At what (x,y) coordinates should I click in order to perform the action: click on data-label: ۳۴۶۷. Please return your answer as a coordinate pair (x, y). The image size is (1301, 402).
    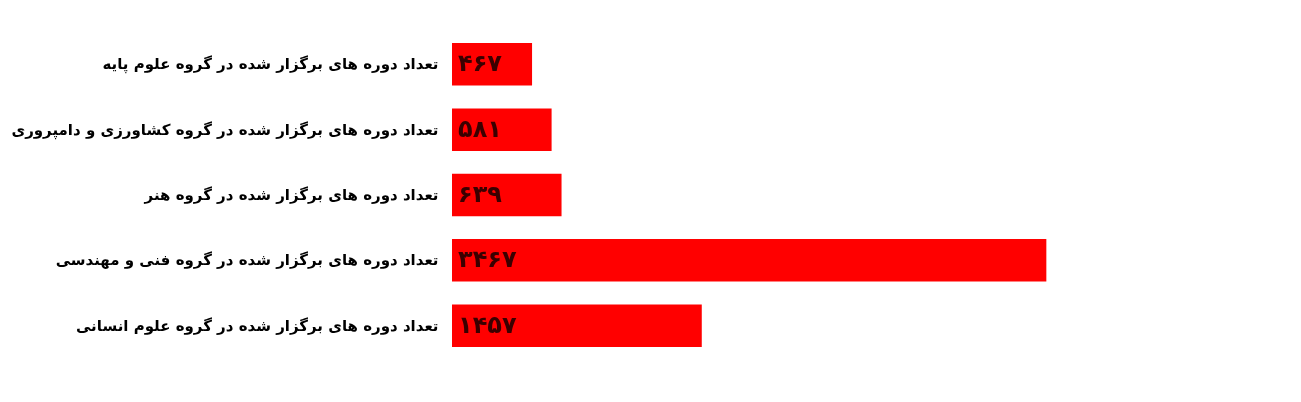
    Looking at the image, I should click on (487, 259).